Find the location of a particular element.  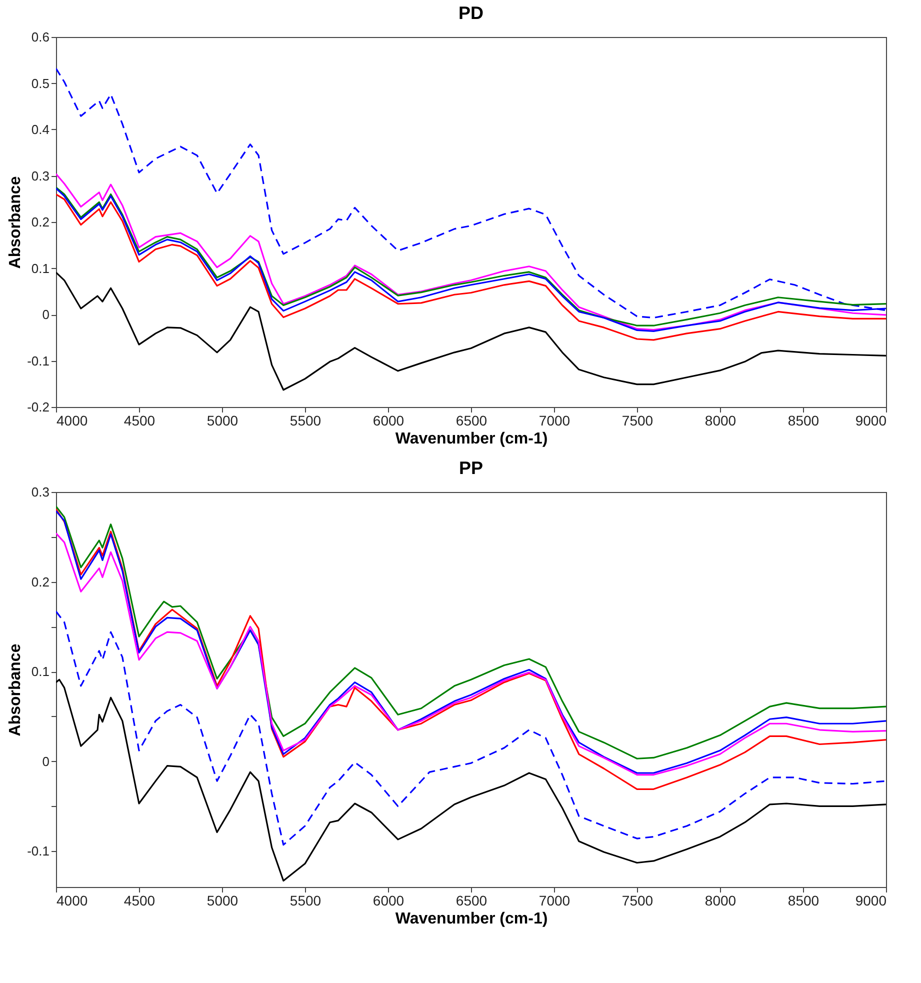

y-tick-label: 0.4 is located at coordinates (40, 129).